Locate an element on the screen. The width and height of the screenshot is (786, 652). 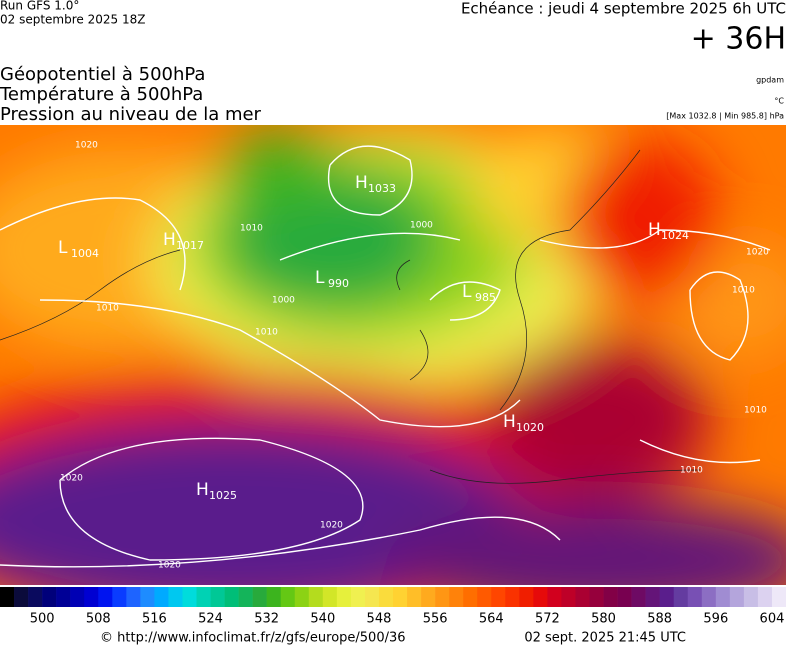
colorbar-tick-label: 588 is located at coordinates (659, 619).